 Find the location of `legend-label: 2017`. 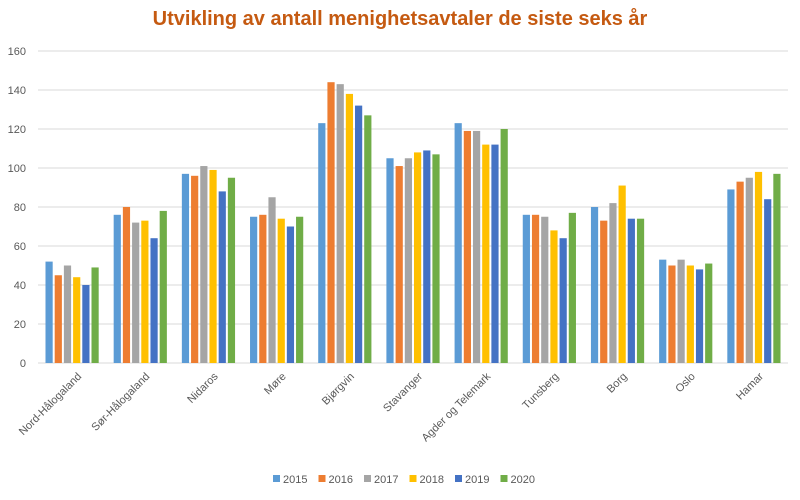

legend-label: 2017 is located at coordinates (386, 480).